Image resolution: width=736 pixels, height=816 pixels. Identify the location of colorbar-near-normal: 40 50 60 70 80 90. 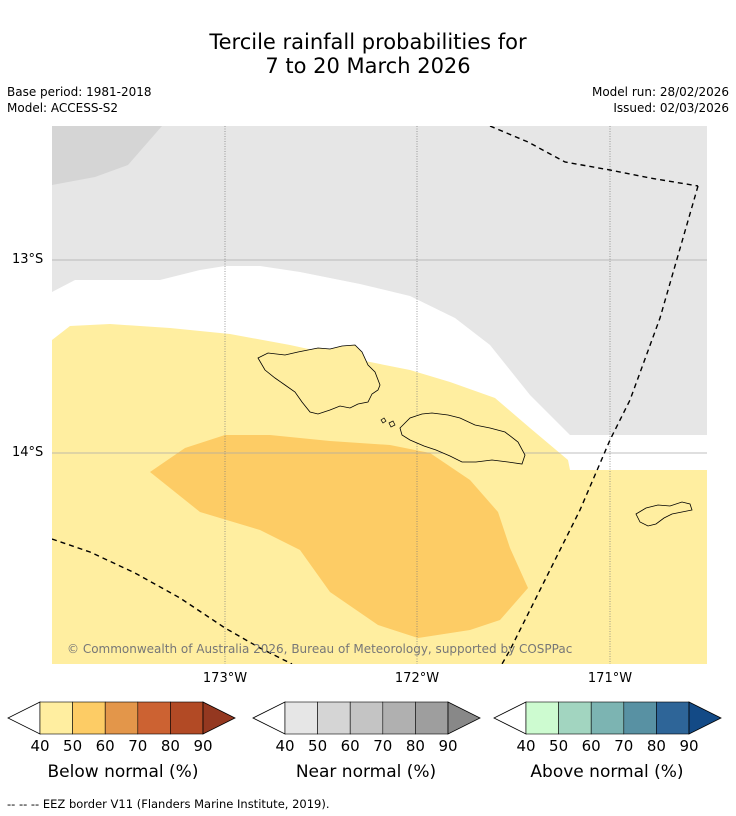
(366, 728).